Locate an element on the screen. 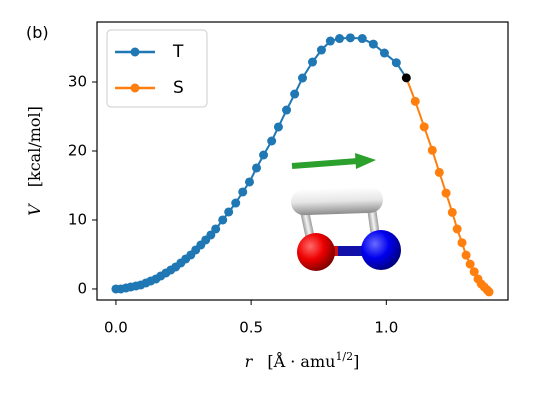 The image size is (533, 399). y-tick-label: 20 is located at coordinates (77, 150).